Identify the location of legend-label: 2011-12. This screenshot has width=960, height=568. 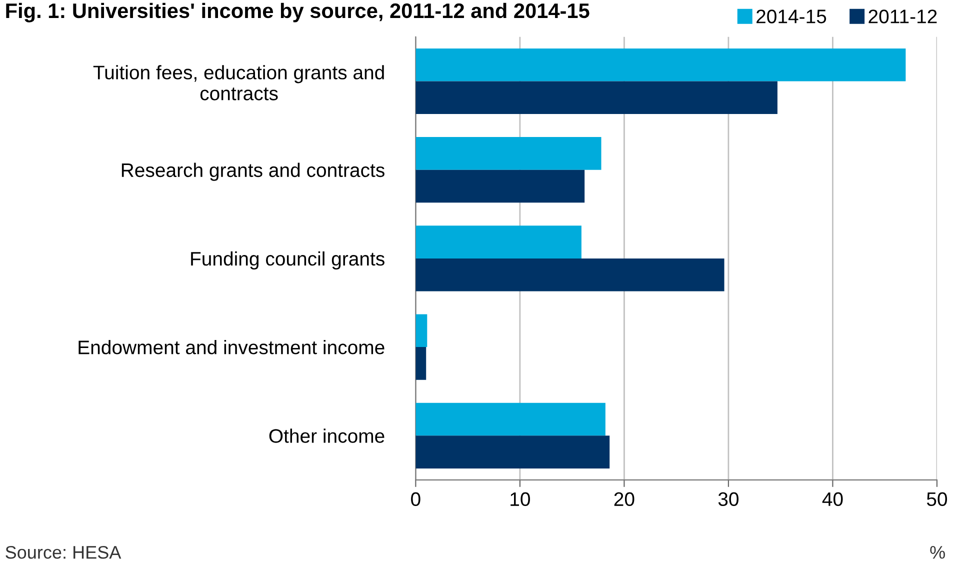
(902, 17).